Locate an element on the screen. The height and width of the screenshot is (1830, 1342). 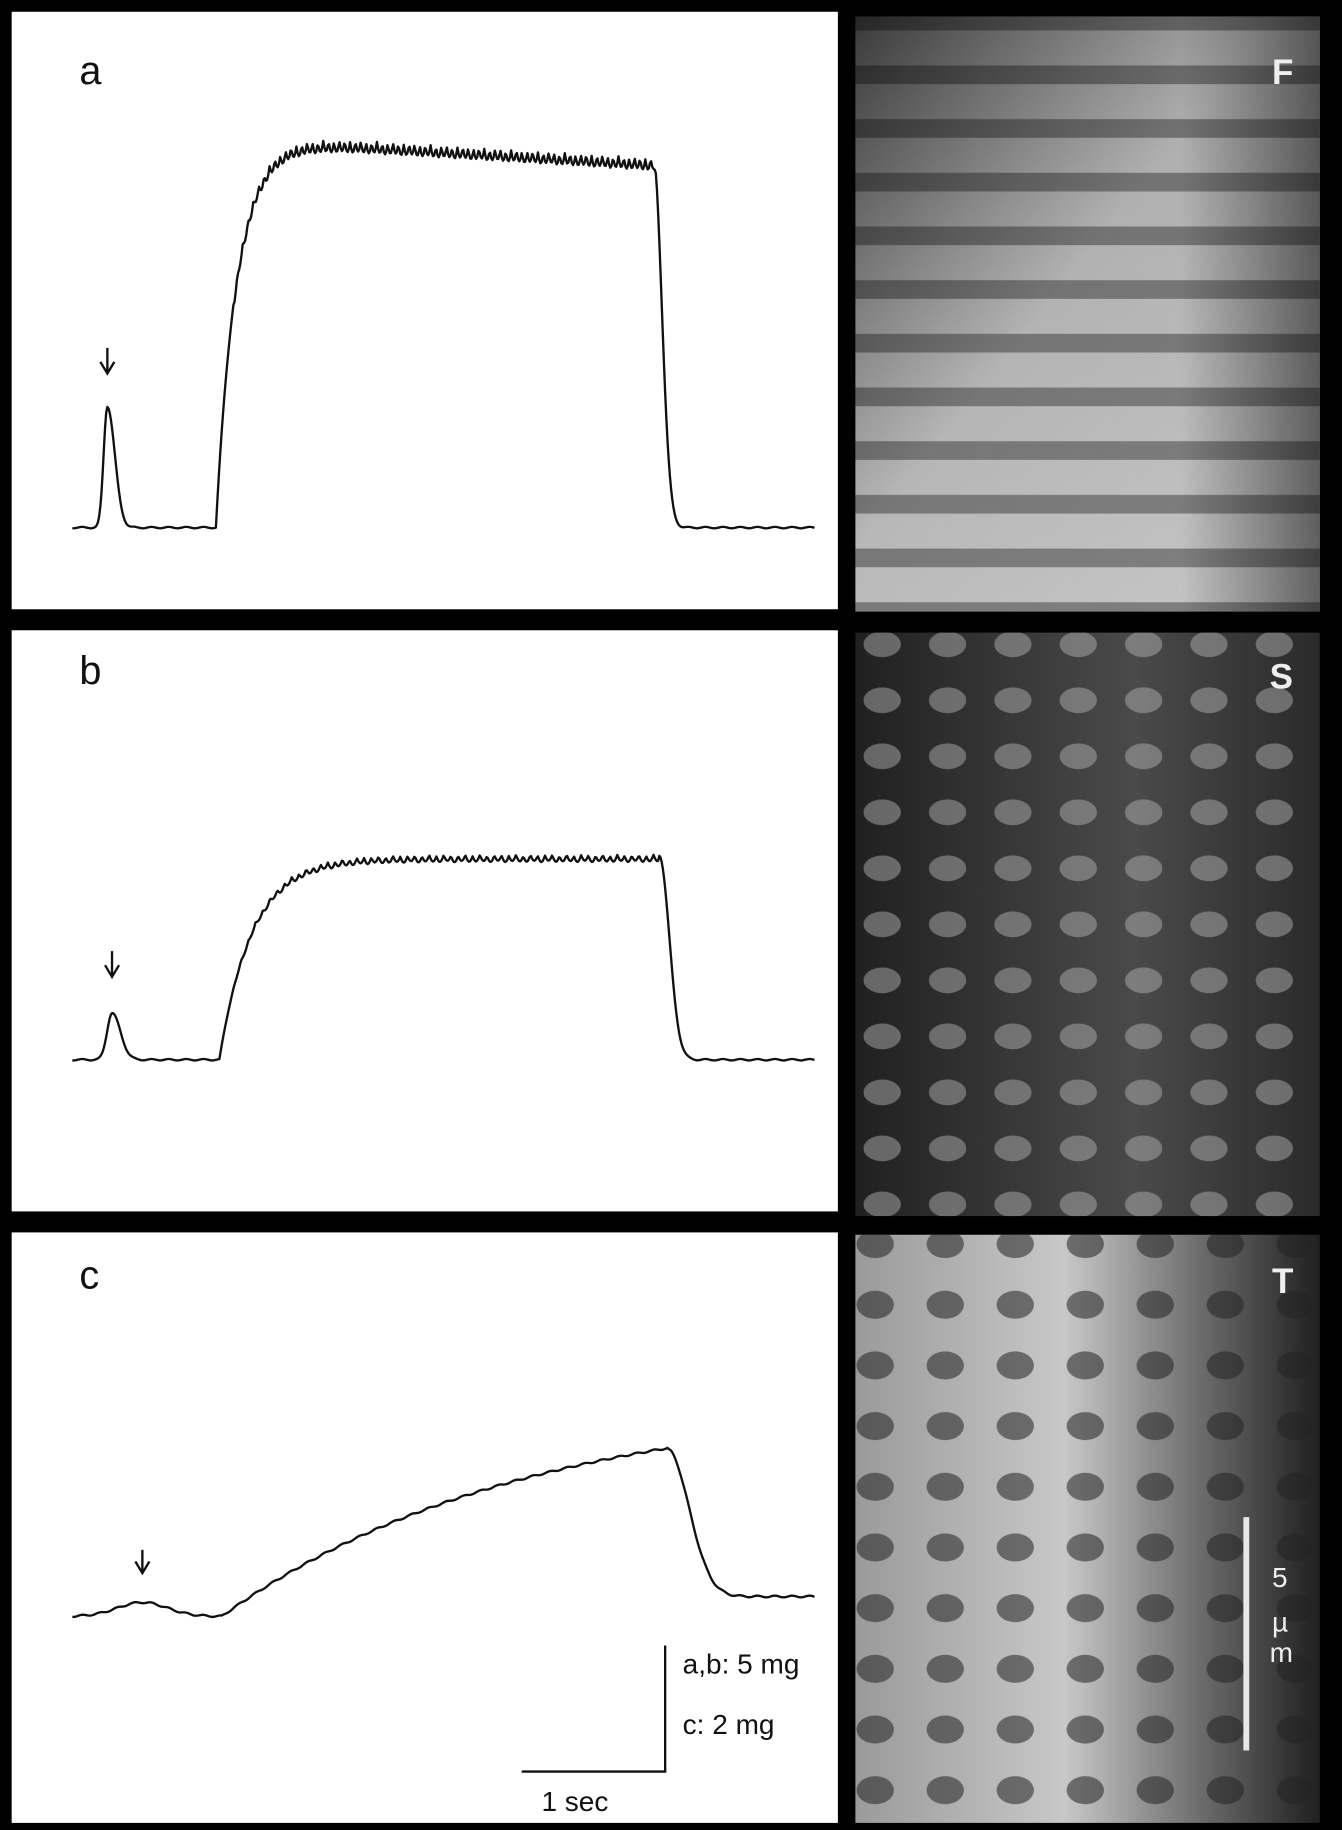
scale-bar is located at coordinates (594, 1709).